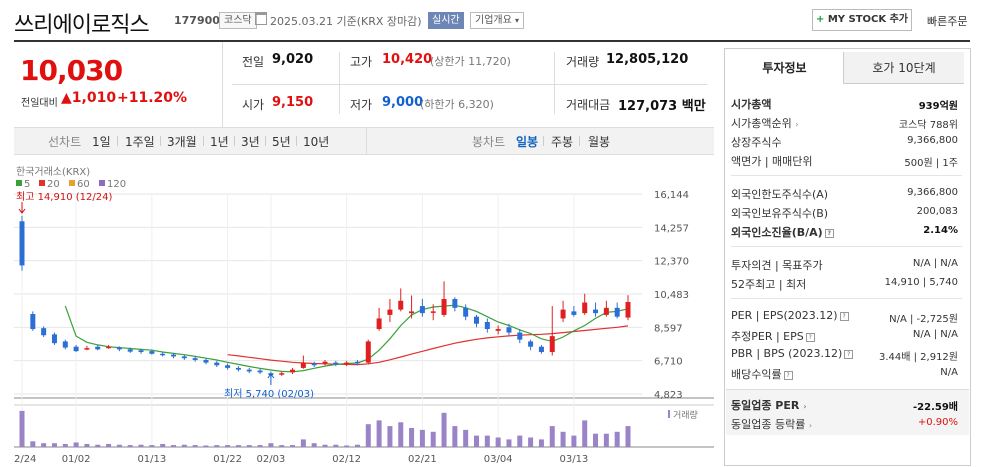 The height and width of the screenshot is (467, 984). I want to click on tab-investment-info: 투자정보, so click(784, 68).